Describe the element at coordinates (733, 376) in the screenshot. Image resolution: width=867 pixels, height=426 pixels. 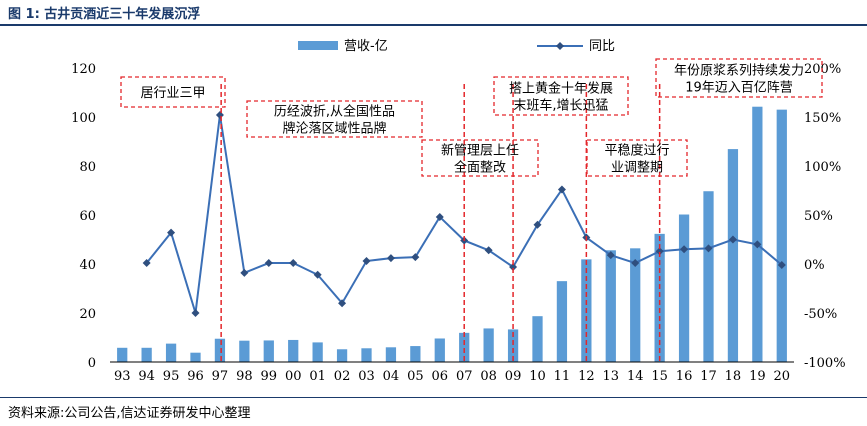
I see `x-tick-label-18: 18` at that location.